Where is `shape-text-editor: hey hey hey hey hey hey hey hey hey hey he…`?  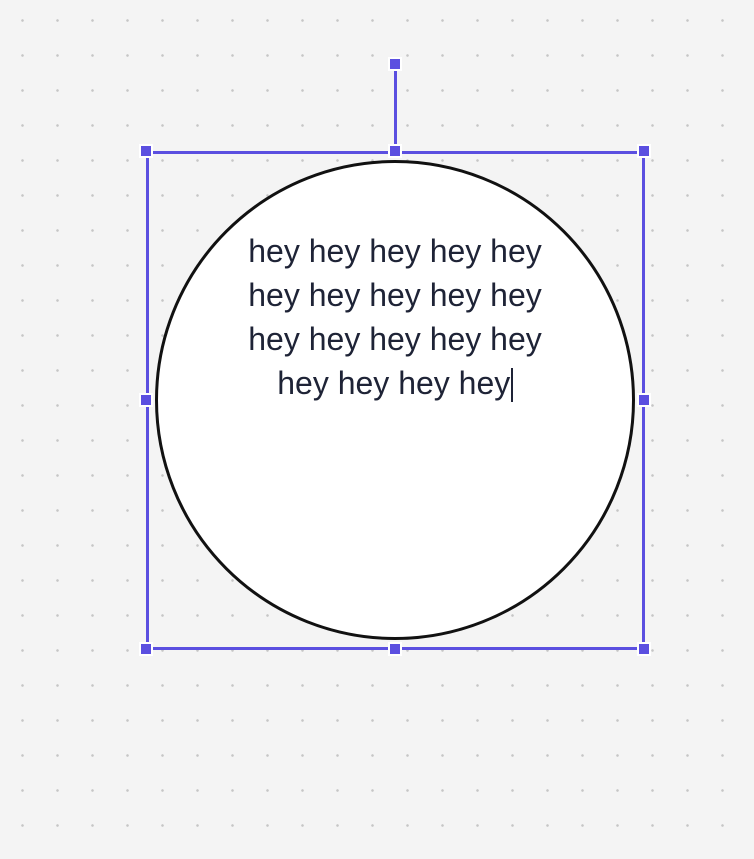 shape-text-editor: hey hey hey hey hey hey hey hey hey hey he… is located at coordinates (395, 317).